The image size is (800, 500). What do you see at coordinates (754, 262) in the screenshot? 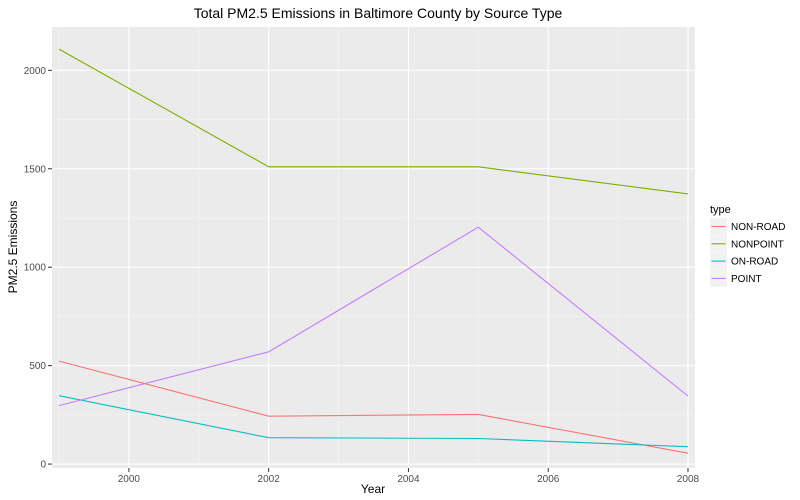
I see `legend-label: ON-ROAD` at bounding box center [754, 262].